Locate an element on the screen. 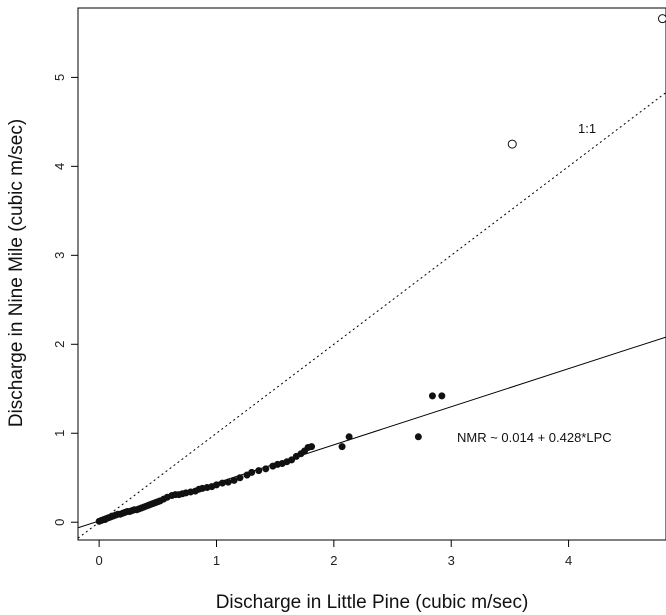 The image size is (666, 615). x-tick-label: 0 is located at coordinates (99, 560).